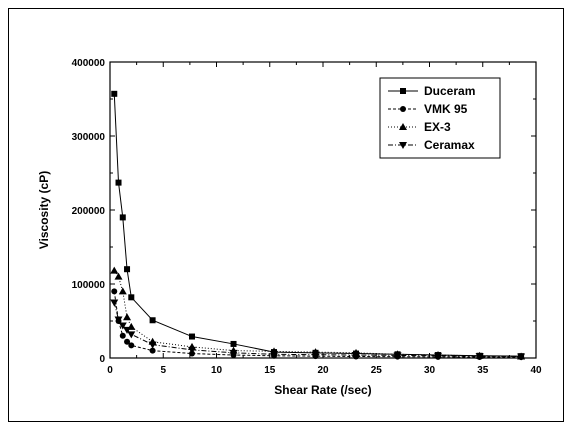 The height and width of the screenshot is (428, 577). I want to click on x-tick-label: 40, so click(536, 370).